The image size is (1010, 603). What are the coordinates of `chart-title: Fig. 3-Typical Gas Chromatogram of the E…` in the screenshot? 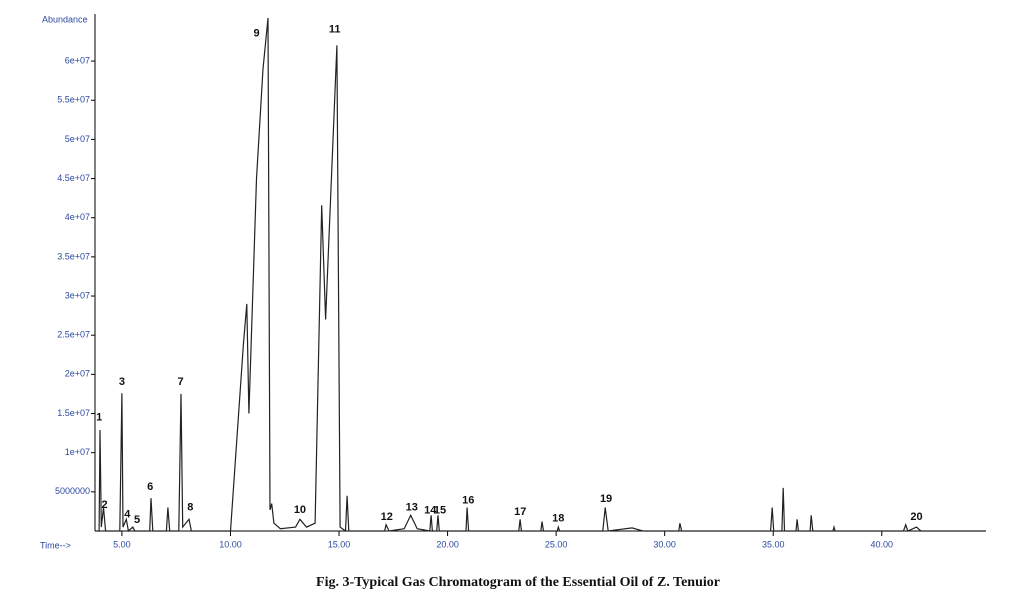 It's located at (518, 582).